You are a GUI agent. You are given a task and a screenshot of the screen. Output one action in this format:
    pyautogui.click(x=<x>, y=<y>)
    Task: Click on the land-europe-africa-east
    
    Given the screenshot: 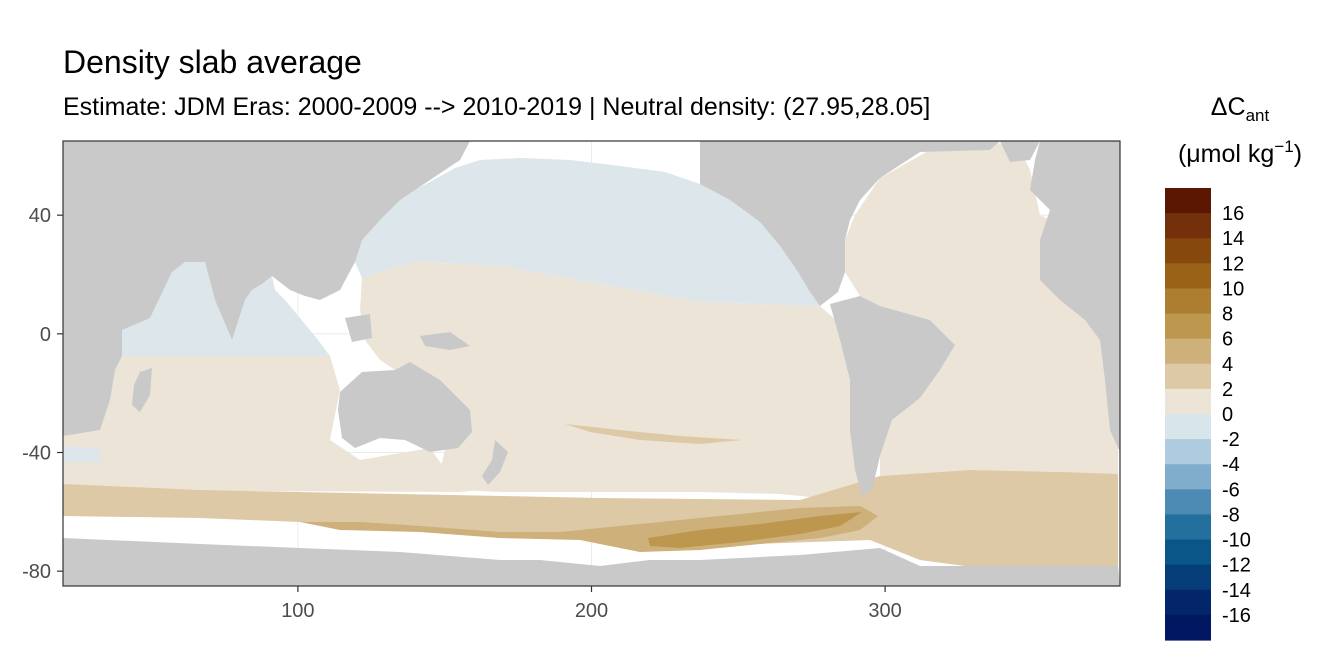 What is the action you would take?
    pyautogui.click(x=1075, y=296)
    